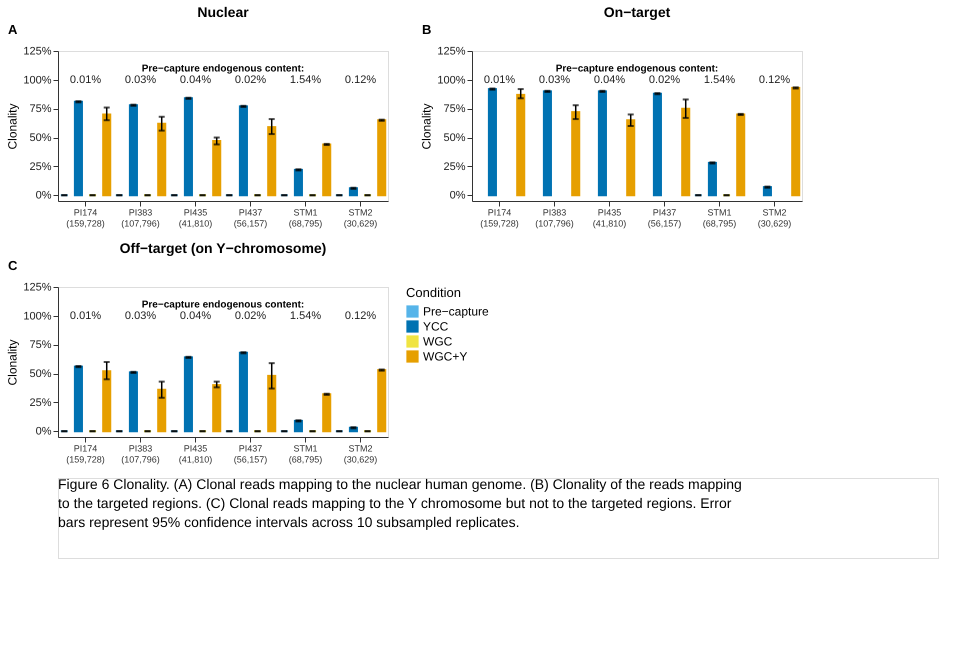  Describe the element at coordinates (436, 327) in the screenshot. I see `legend-label: YCC` at that location.